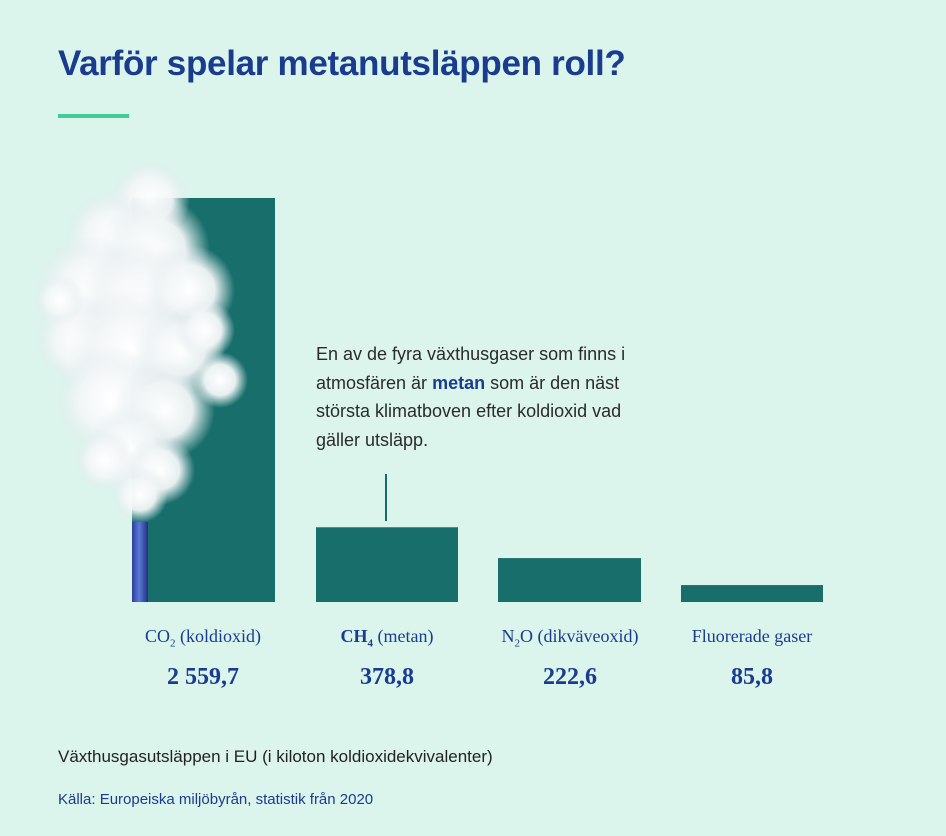  Describe the element at coordinates (752, 677) in the screenshot. I see `value-label: 85,8` at that location.